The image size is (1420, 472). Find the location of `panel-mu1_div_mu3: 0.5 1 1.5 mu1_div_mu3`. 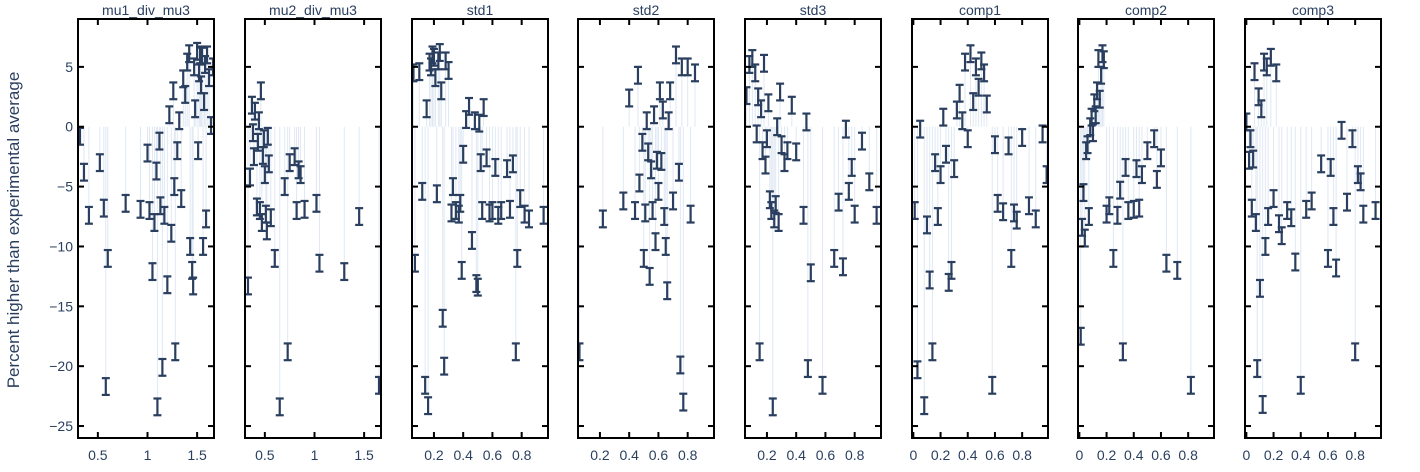

panel-mu1_div_mu3: 0.5 1 1.5 mu1_div_mu3 is located at coordinates (146, 232).